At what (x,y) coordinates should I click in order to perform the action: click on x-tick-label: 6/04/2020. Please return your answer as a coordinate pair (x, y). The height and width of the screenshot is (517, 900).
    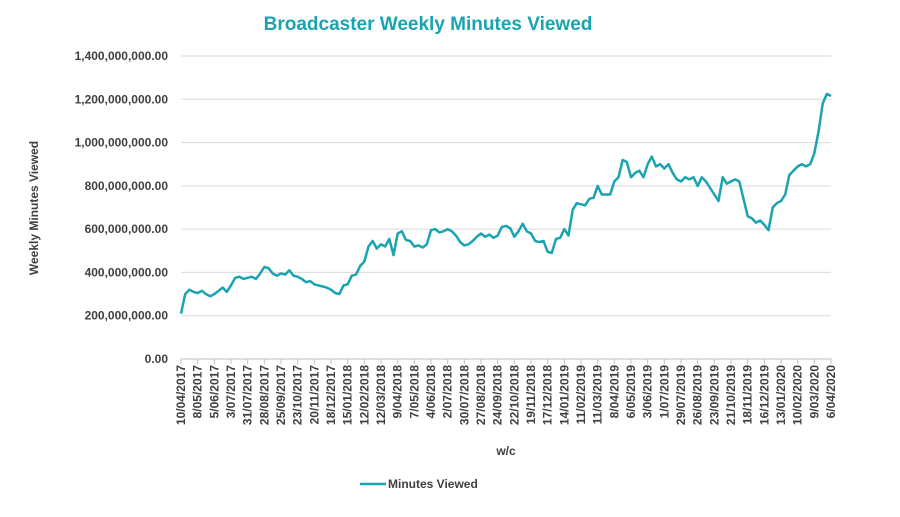
    Looking at the image, I should click on (831, 392).